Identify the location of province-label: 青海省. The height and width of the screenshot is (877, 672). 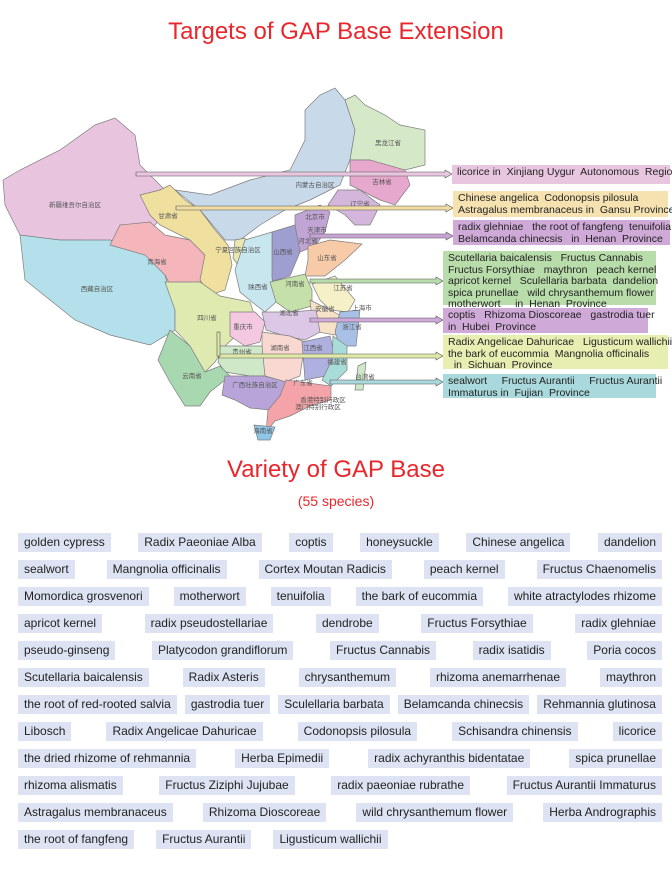
(157, 261).